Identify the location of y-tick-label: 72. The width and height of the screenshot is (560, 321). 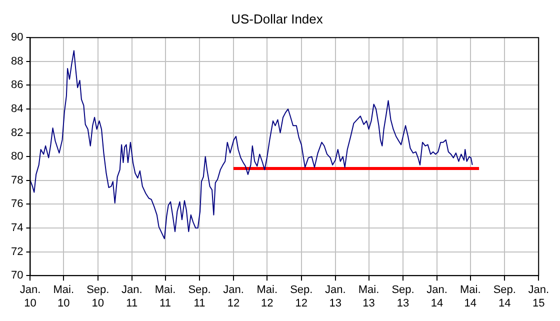
(17, 252).